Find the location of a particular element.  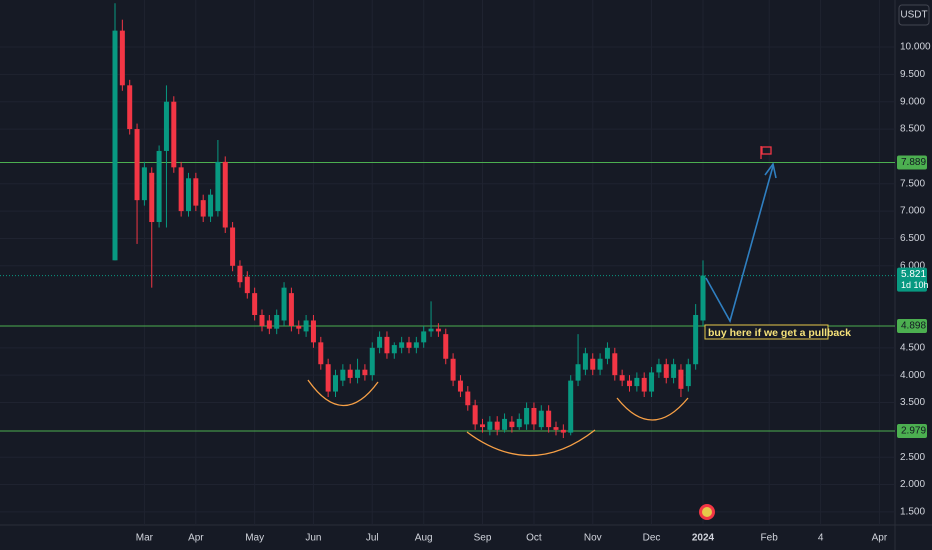

last-price-box is located at coordinates (912, 279).